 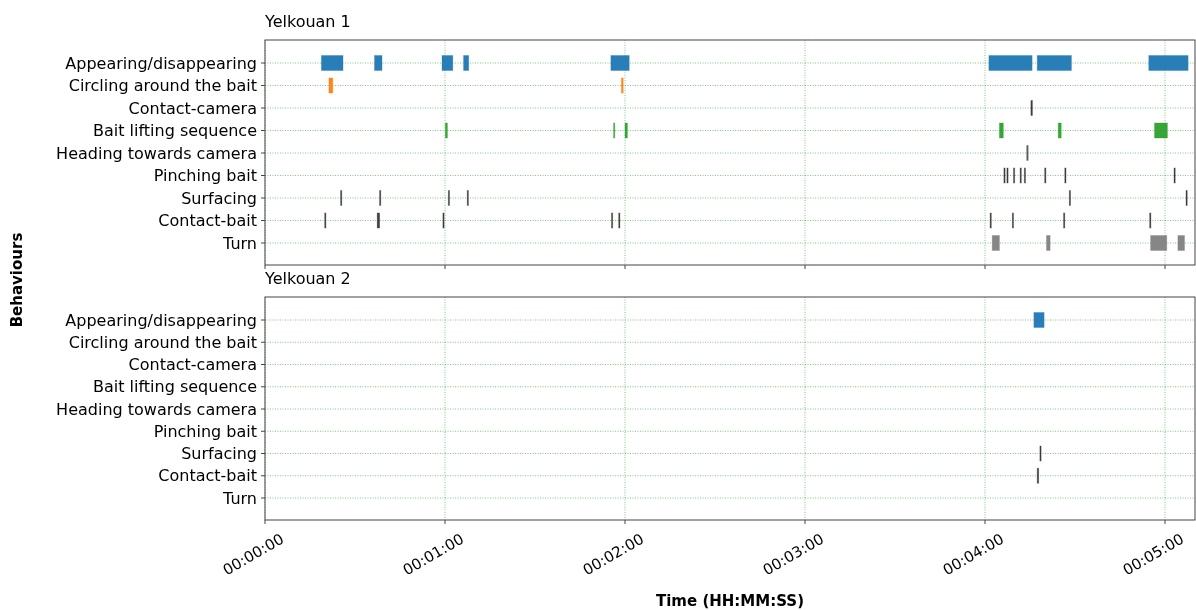 I want to click on chart-title: Yelkouan 2, so click(x=307, y=278).